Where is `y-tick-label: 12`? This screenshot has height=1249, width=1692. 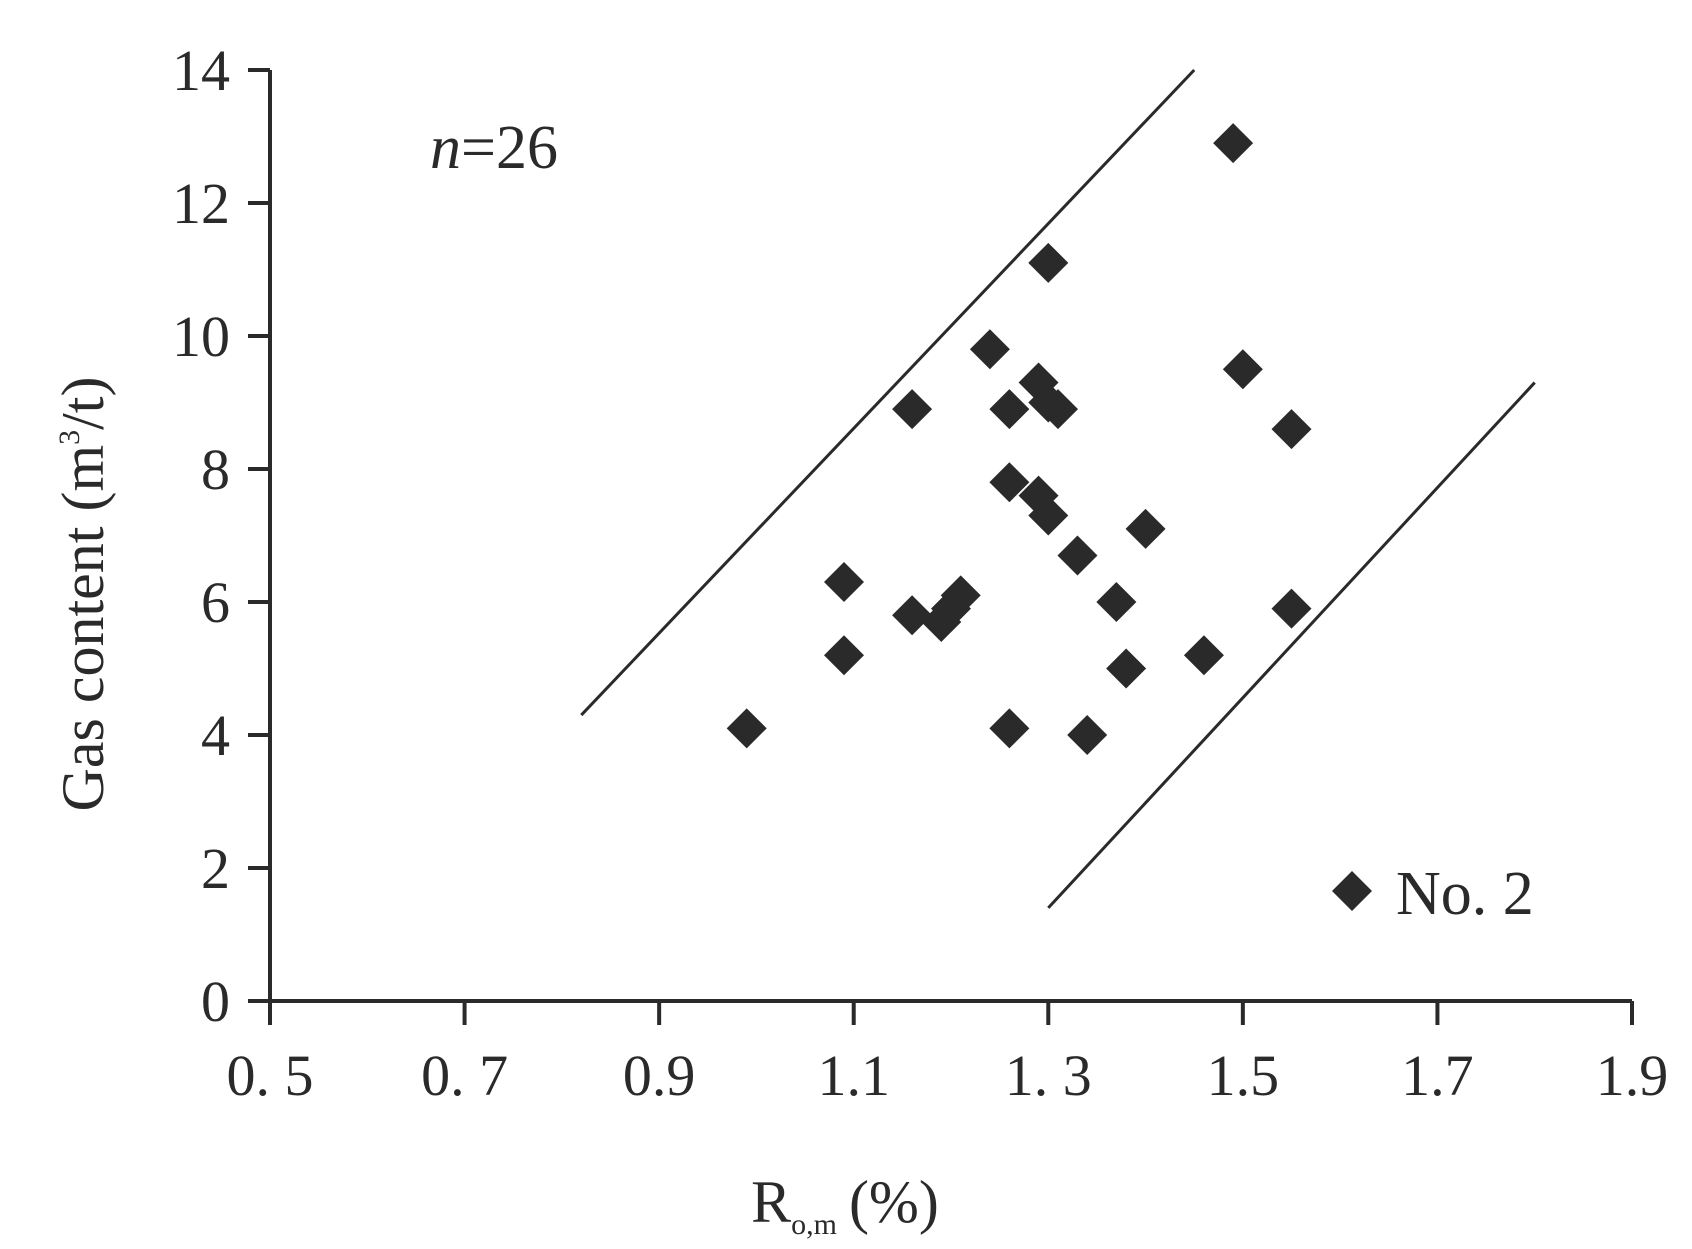 y-tick-label: 12 is located at coordinates (201, 203).